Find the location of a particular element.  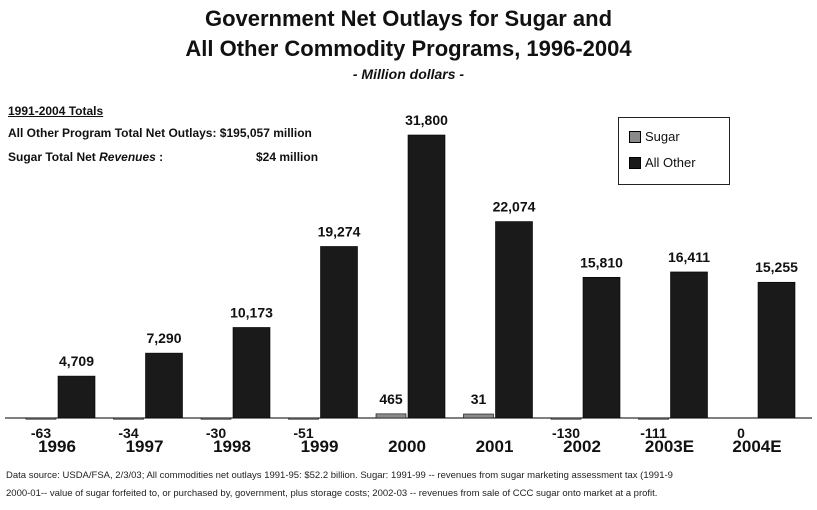

bar-sugar-1996 is located at coordinates (41, 418).